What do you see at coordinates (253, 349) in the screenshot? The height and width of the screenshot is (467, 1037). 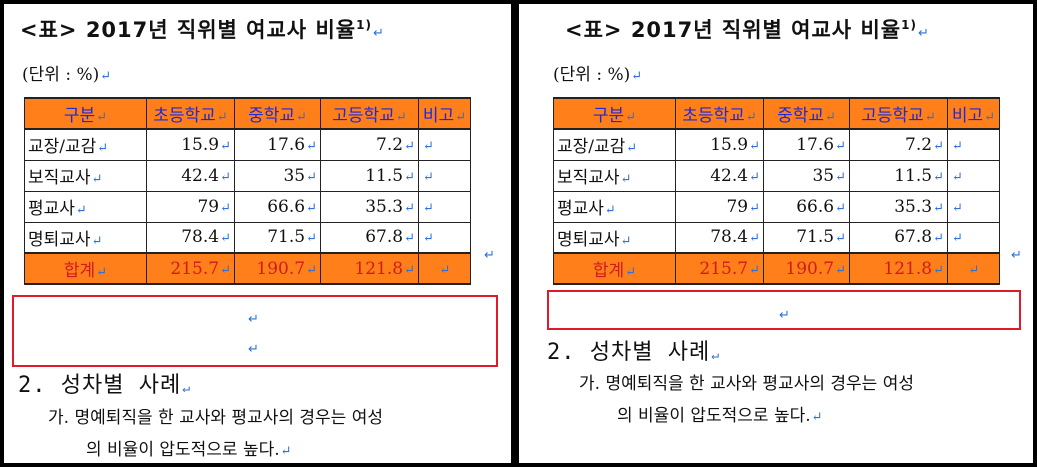 I see `empty-paragraph-mark-icon: ↵` at bounding box center [253, 349].